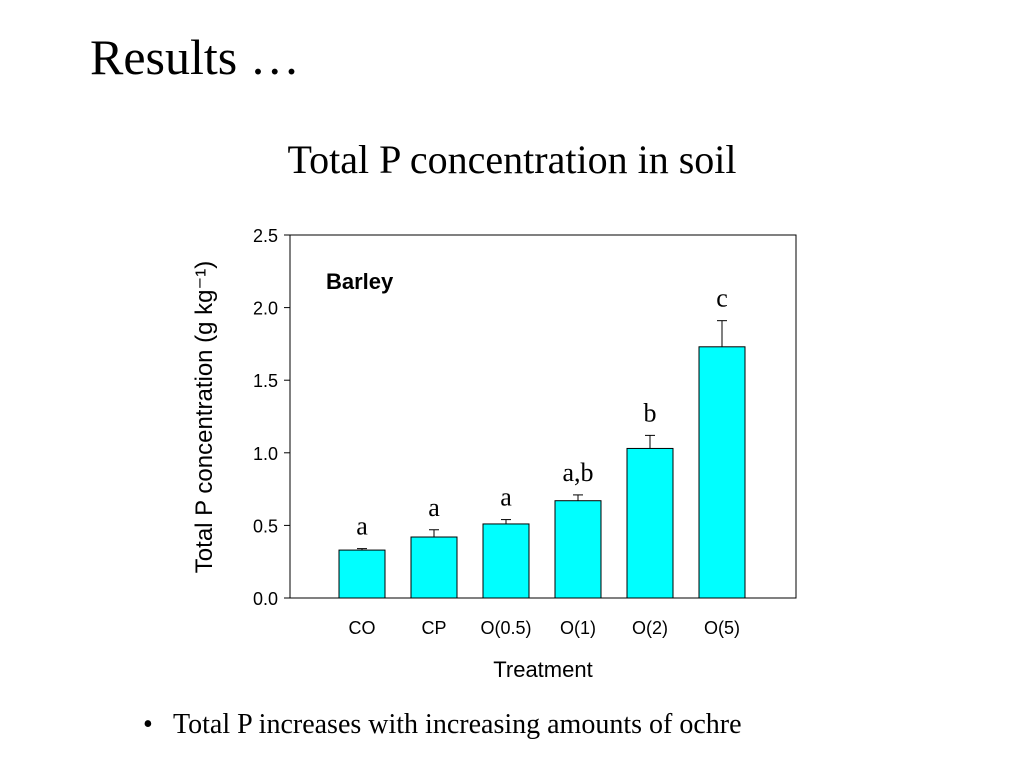  What do you see at coordinates (722, 298) in the screenshot?
I see `significance-label-5: c` at bounding box center [722, 298].